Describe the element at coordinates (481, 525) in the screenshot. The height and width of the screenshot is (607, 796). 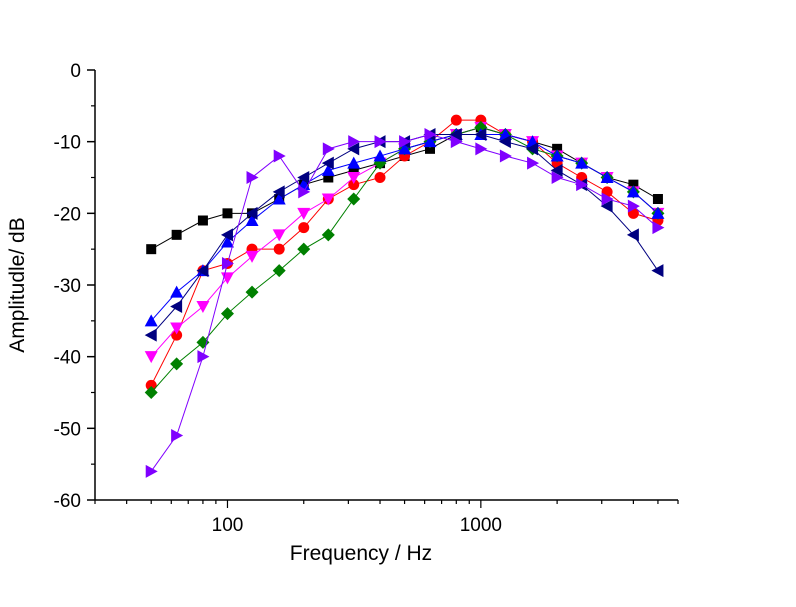
I see `x-tick-label: 1000` at that location.